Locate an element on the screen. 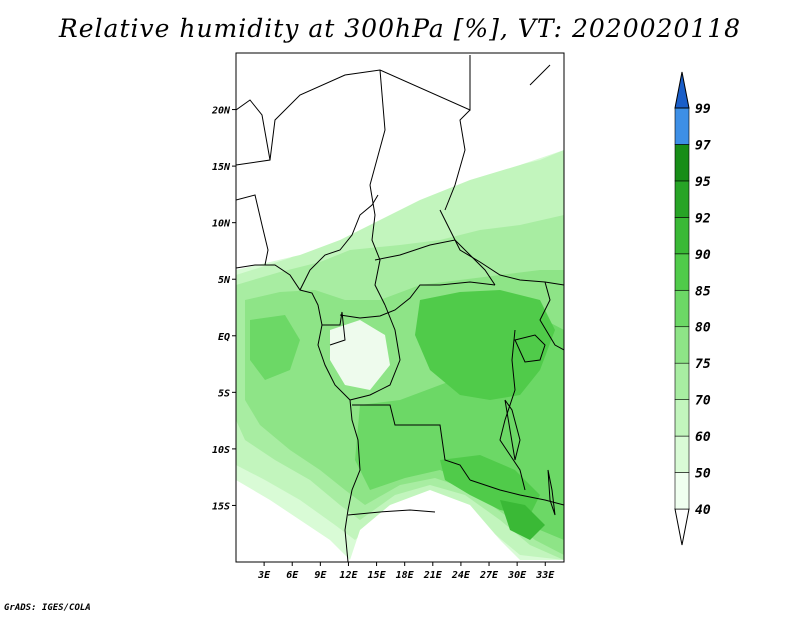 This screenshot has width=800, height=618. lat-tick-label: 20N is located at coordinates (221, 111).